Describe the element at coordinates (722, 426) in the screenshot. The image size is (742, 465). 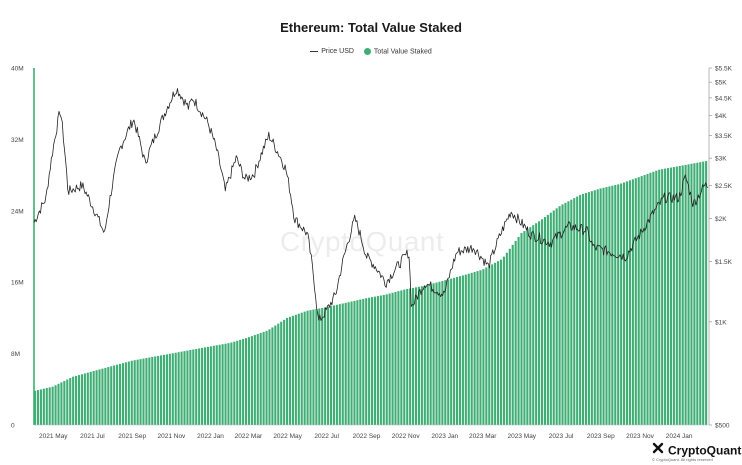
I see `right-tick-label: $500` at that location.